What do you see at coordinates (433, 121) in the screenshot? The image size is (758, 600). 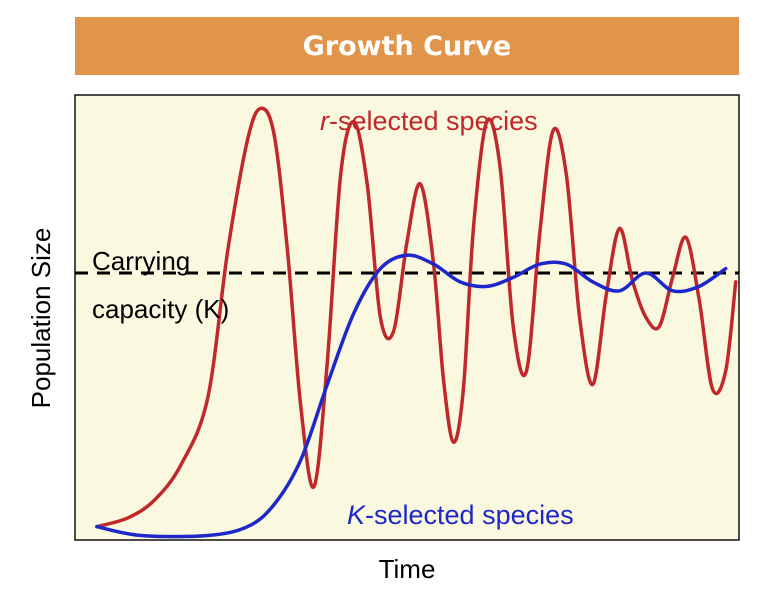 I see `series-label-r-rest: -selected species` at bounding box center [433, 121].